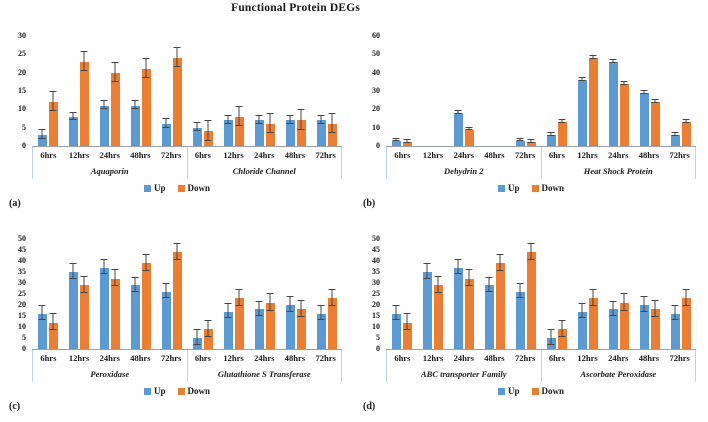 This screenshot has width=708, height=422. Describe the element at coordinates (513, 188) in the screenshot. I see `legend-label: Up` at that location.